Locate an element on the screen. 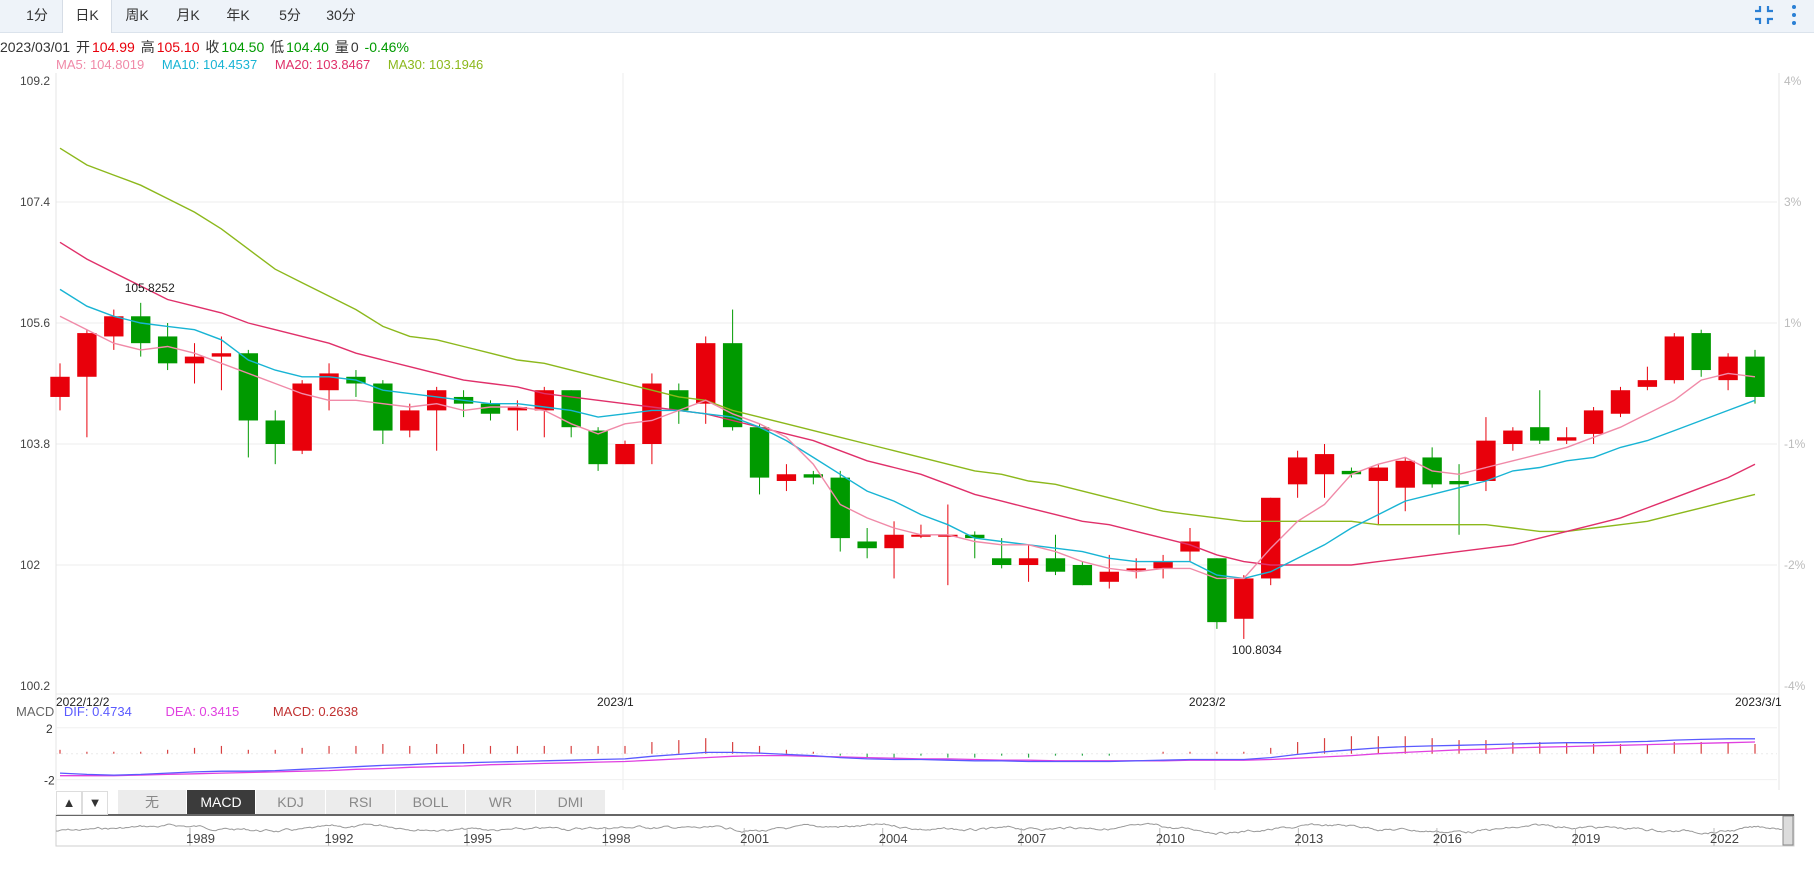  dif-legend: DIF: 0.4734 is located at coordinates (97, 711).